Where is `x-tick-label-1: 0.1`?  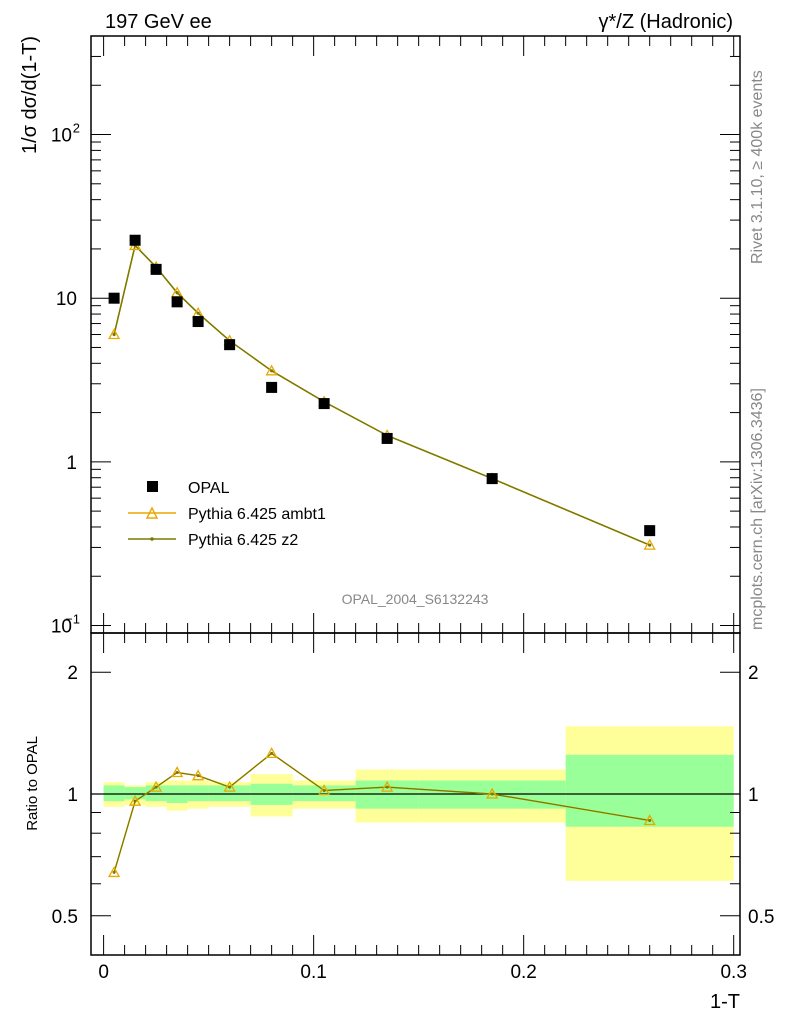 x-tick-label-1: 0.1 is located at coordinates (313, 972).